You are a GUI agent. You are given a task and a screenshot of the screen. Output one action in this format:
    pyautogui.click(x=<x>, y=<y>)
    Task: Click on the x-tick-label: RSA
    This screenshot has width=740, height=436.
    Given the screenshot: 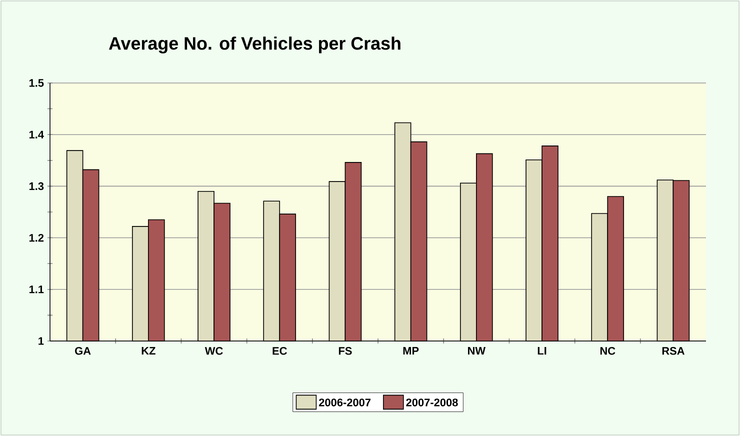 What is the action you would take?
    pyautogui.click(x=673, y=351)
    